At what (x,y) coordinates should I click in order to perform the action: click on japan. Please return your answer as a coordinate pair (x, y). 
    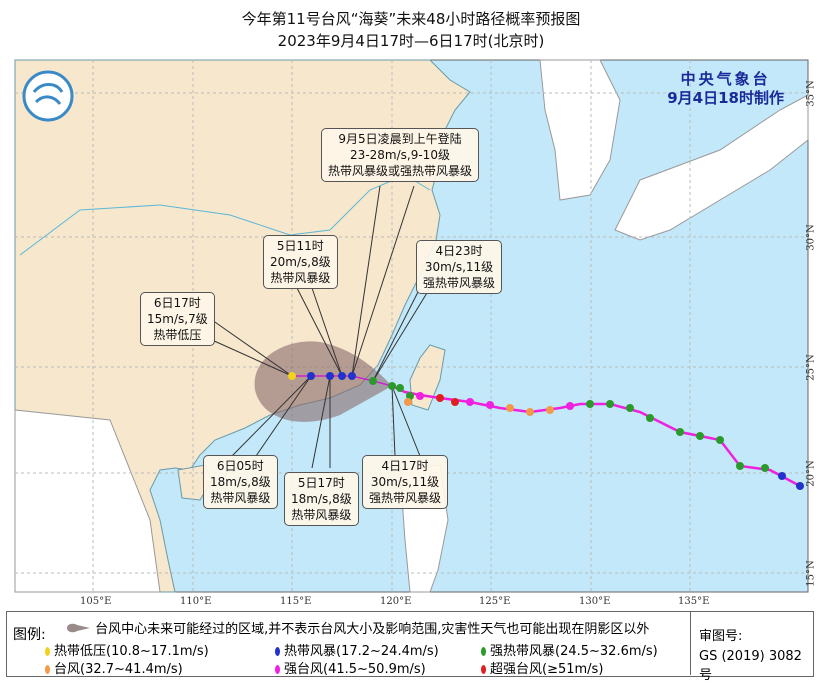
    Looking at the image, I should click on (711, 167).